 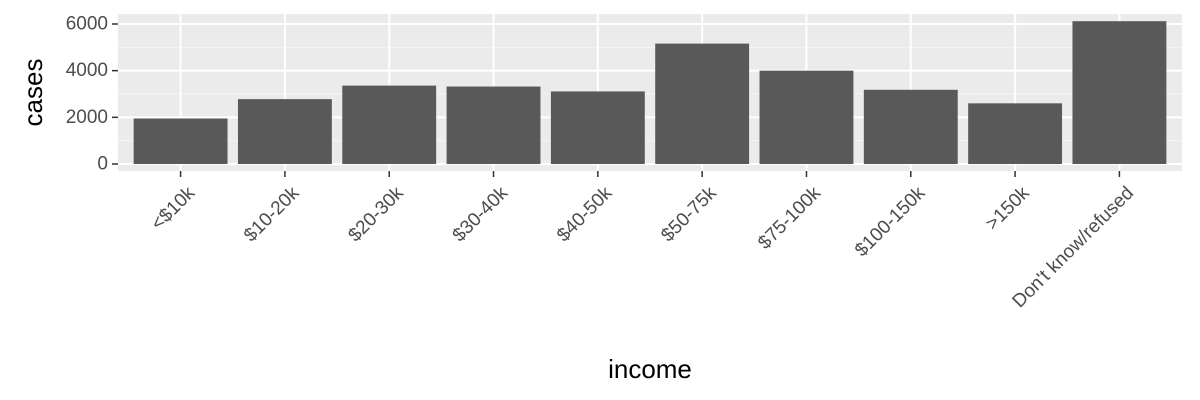 I want to click on y-tick-label: 2000, so click(x=87, y=117).